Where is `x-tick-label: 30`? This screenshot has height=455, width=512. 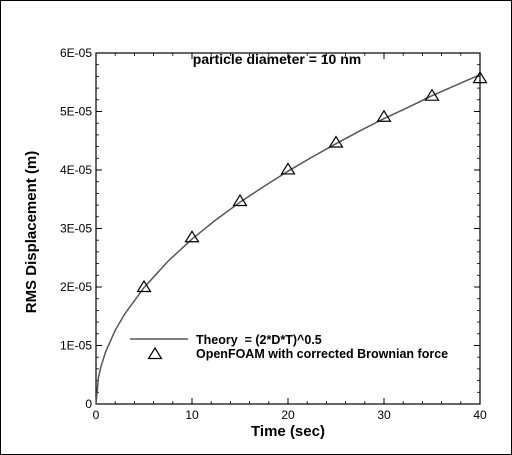 x-tick-label: 30 is located at coordinates (384, 415).